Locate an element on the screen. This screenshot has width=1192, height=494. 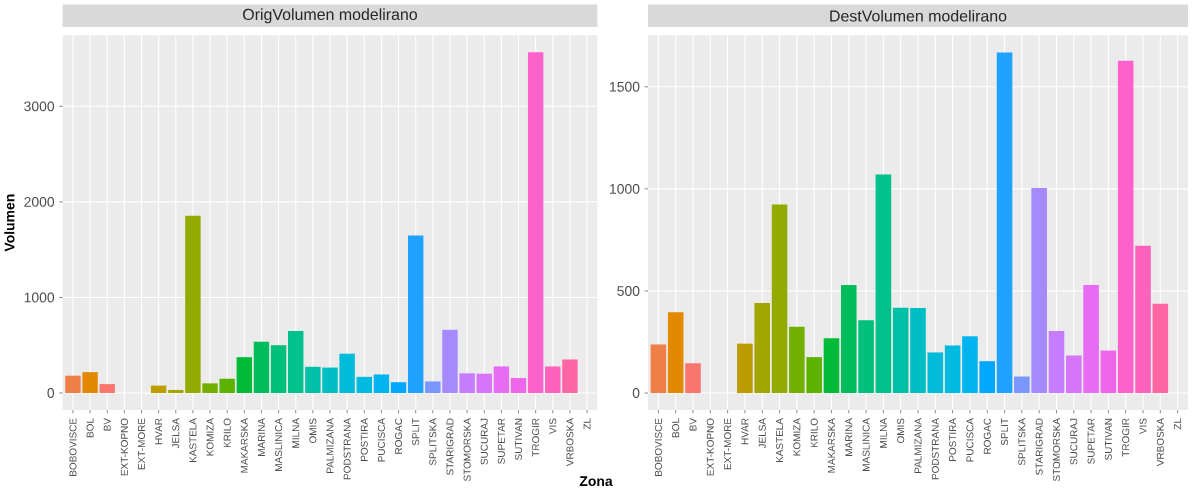
x-tick-label: STOMORSKA is located at coordinates (467, 450).